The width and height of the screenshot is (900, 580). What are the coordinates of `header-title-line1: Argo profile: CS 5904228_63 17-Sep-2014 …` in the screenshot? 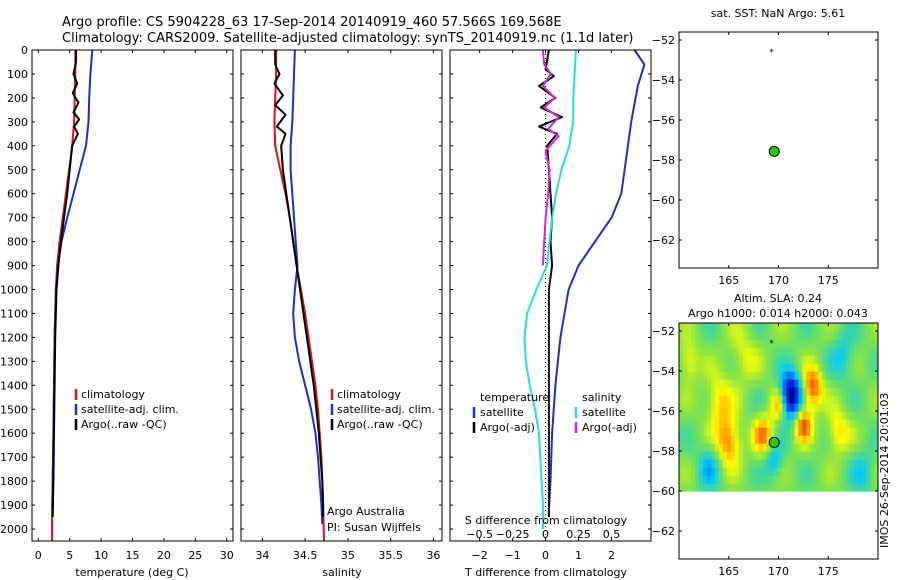 It's located at (312, 22).